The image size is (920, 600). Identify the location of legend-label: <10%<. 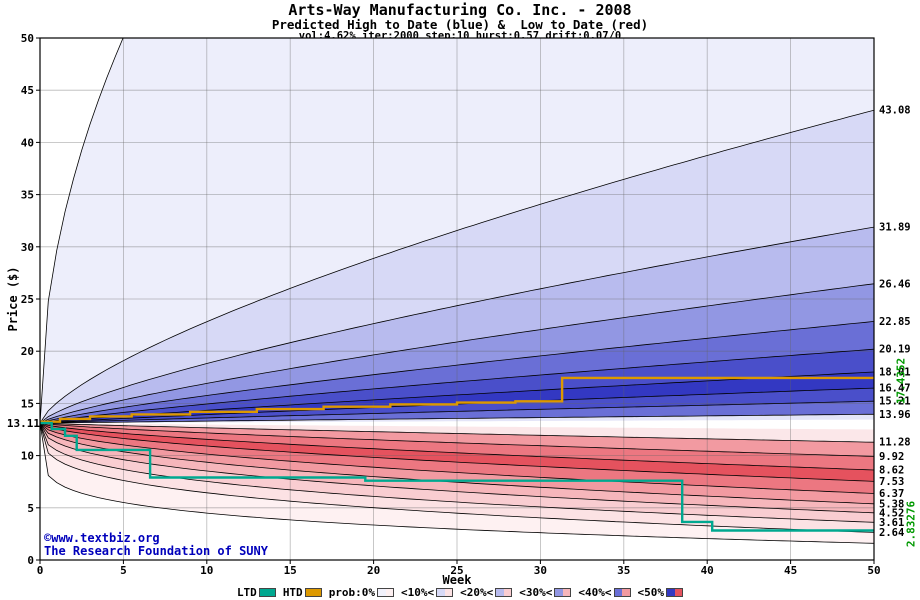
(418, 592).